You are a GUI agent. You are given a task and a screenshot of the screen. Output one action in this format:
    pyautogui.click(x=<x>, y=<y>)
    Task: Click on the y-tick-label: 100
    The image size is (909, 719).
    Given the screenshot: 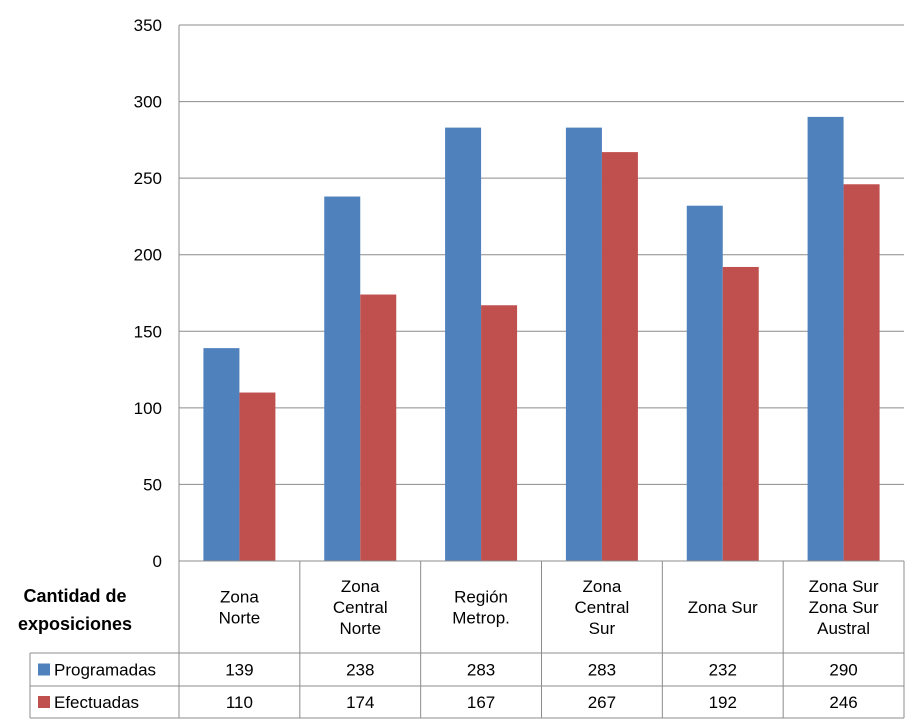 What is the action you would take?
    pyautogui.click(x=148, y=408)
    